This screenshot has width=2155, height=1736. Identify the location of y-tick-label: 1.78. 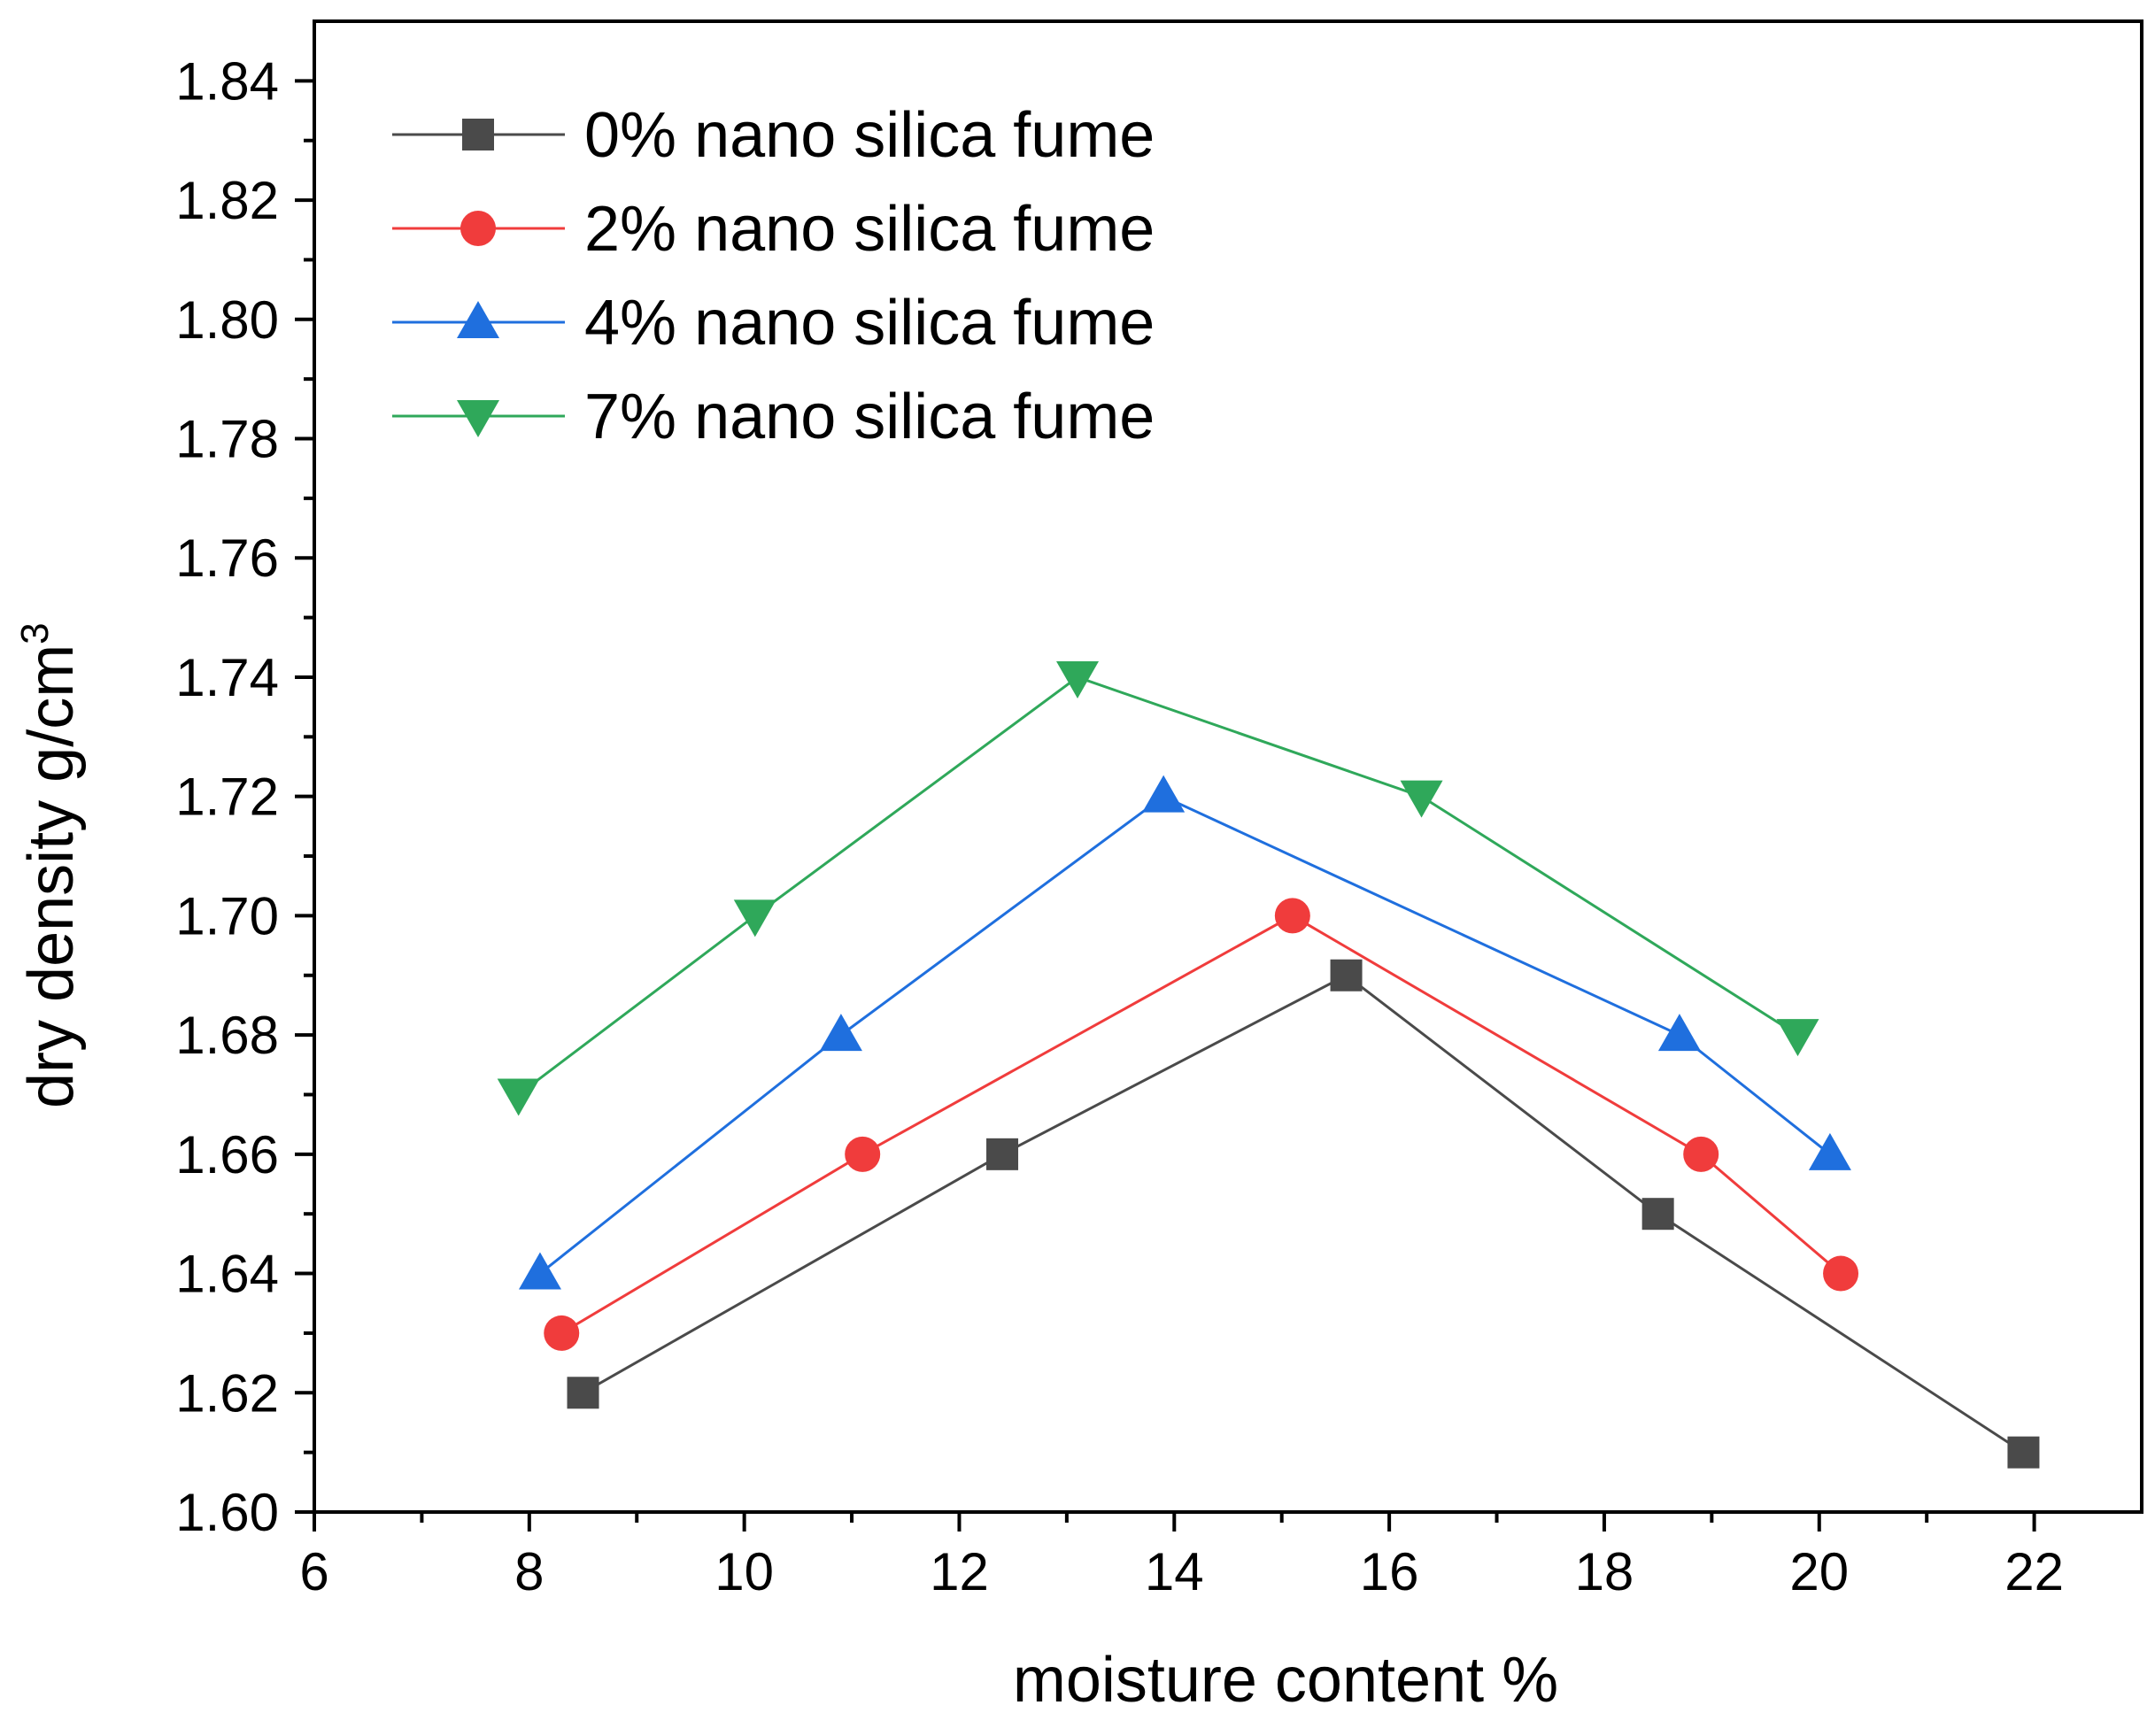
(227, 440).